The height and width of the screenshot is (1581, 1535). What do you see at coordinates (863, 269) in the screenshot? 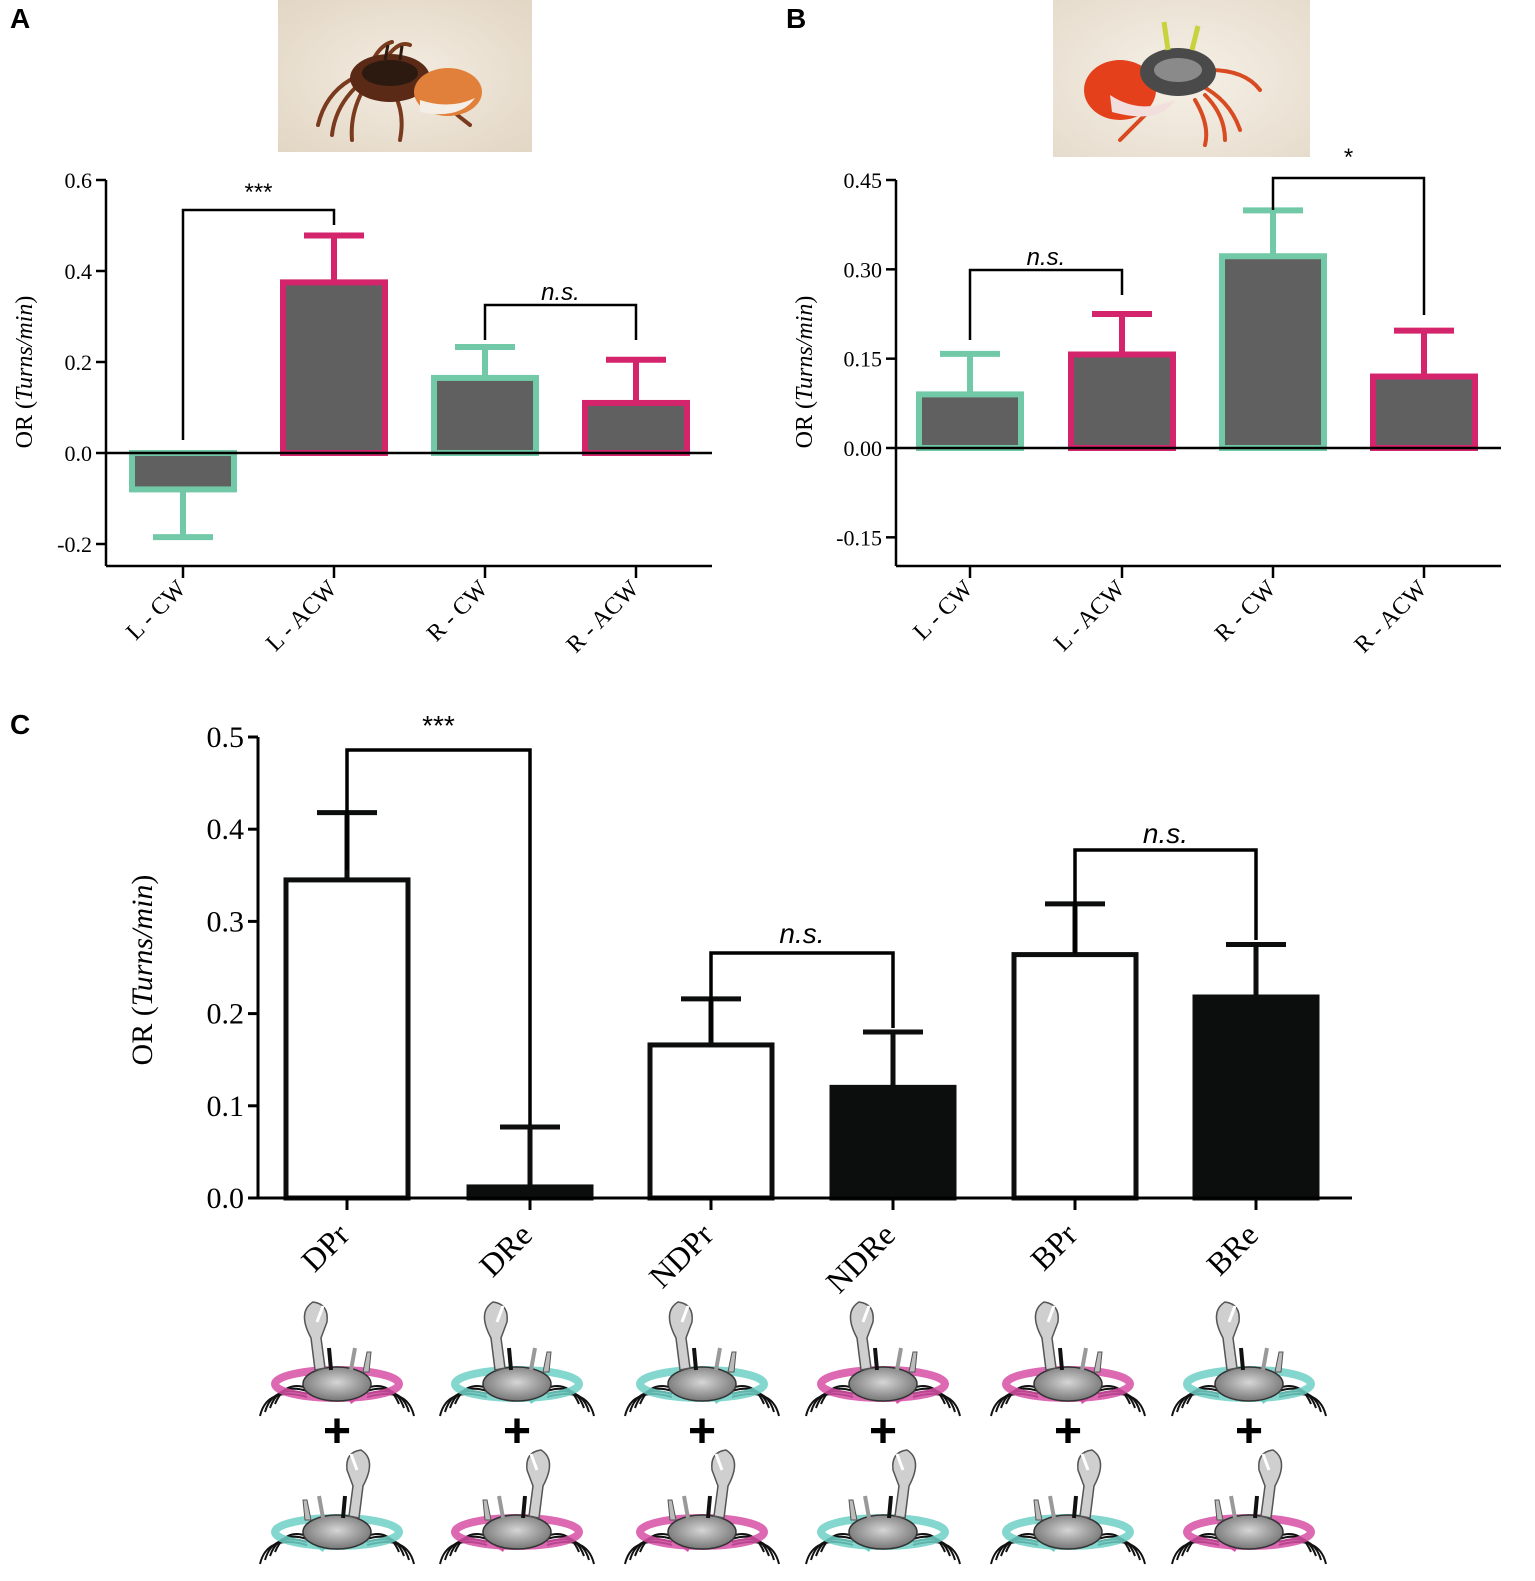
I see `y-tick-label: 0.30` at bounding box center [863, 269].